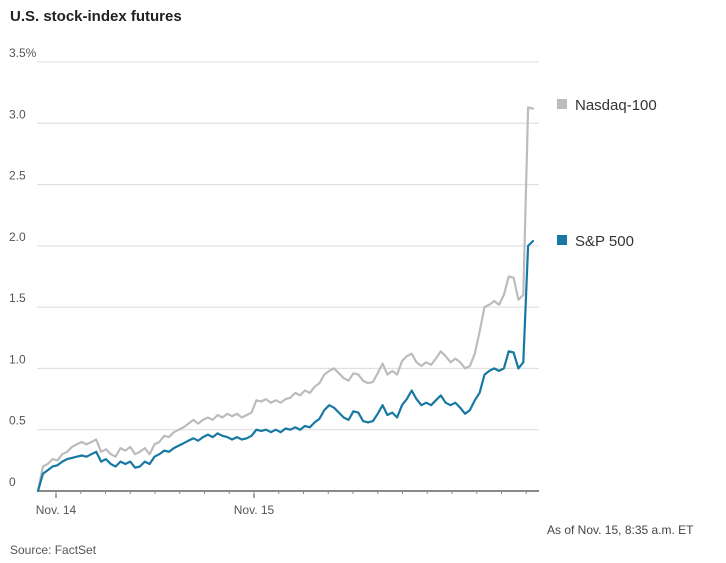 The image size is (726, 563). Describe the element at coordinates (281, 504) in the screenshot. I see `x-axis-ticks: Nov. 14 Nov. 15` at that location.